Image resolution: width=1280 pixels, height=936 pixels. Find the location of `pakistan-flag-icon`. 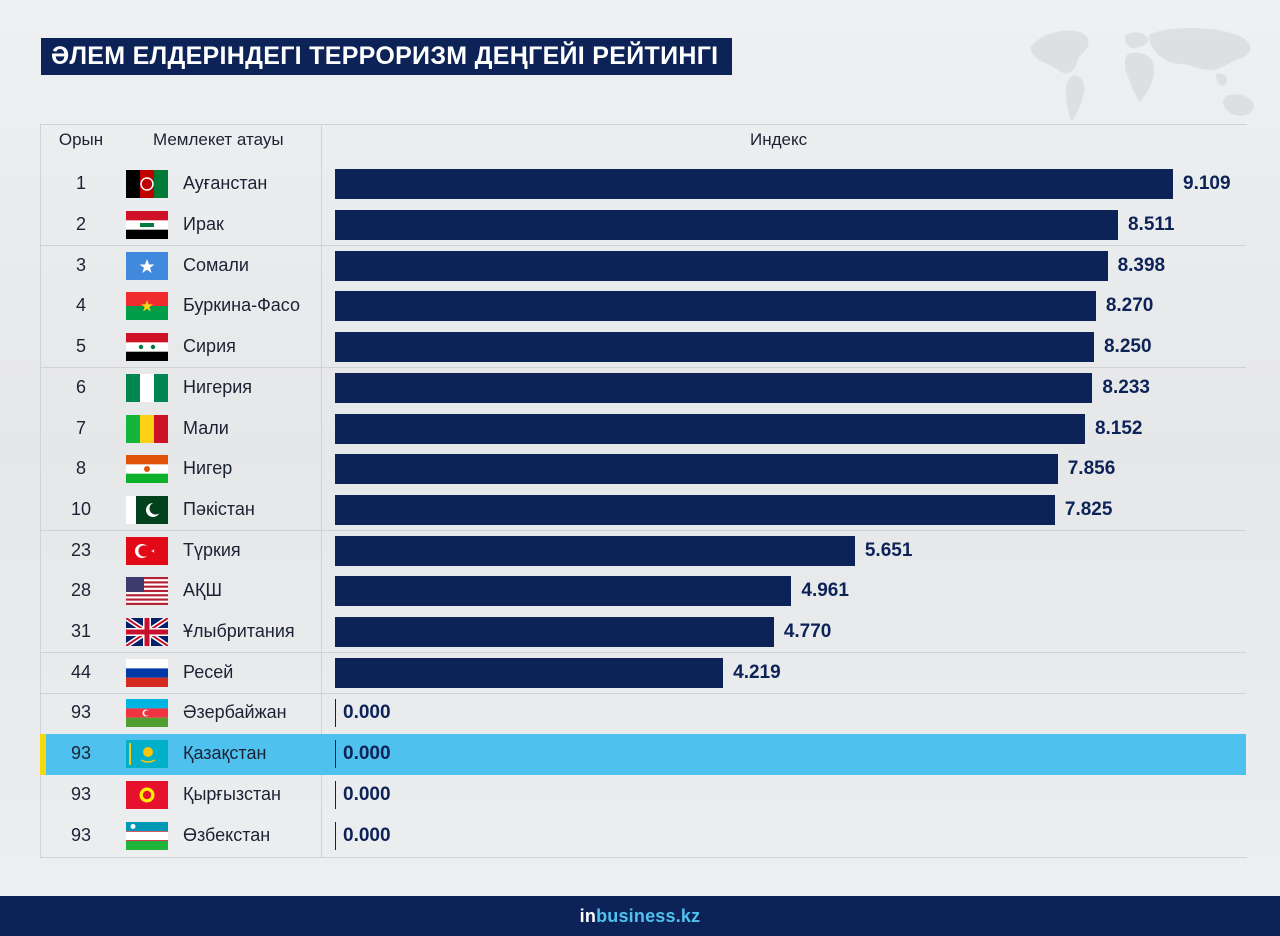

pakistan-flag-icon is located at coordinates (147, 509).